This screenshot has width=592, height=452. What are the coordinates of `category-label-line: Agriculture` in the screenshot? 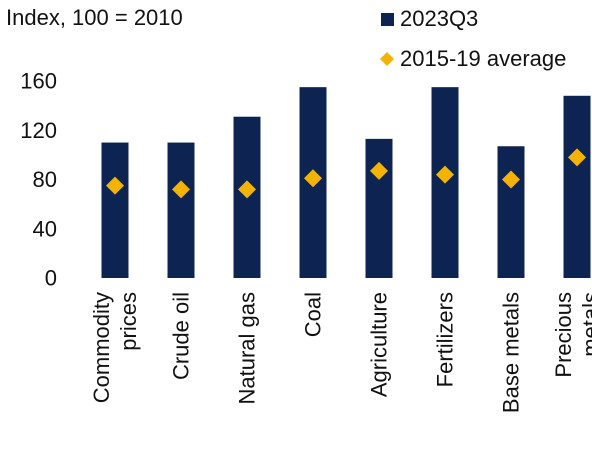 It's located at (379, 344).